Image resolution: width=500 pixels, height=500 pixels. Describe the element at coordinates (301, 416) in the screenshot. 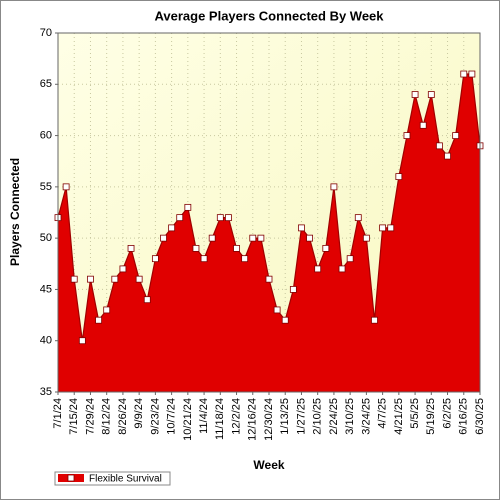

I see `x-tick-label: 1/27/25` at that location.